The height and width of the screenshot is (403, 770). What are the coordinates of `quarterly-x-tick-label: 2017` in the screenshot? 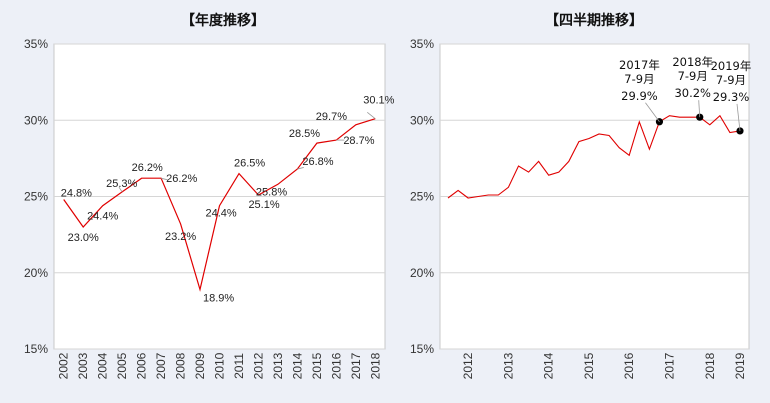 It's located at (670, 365).